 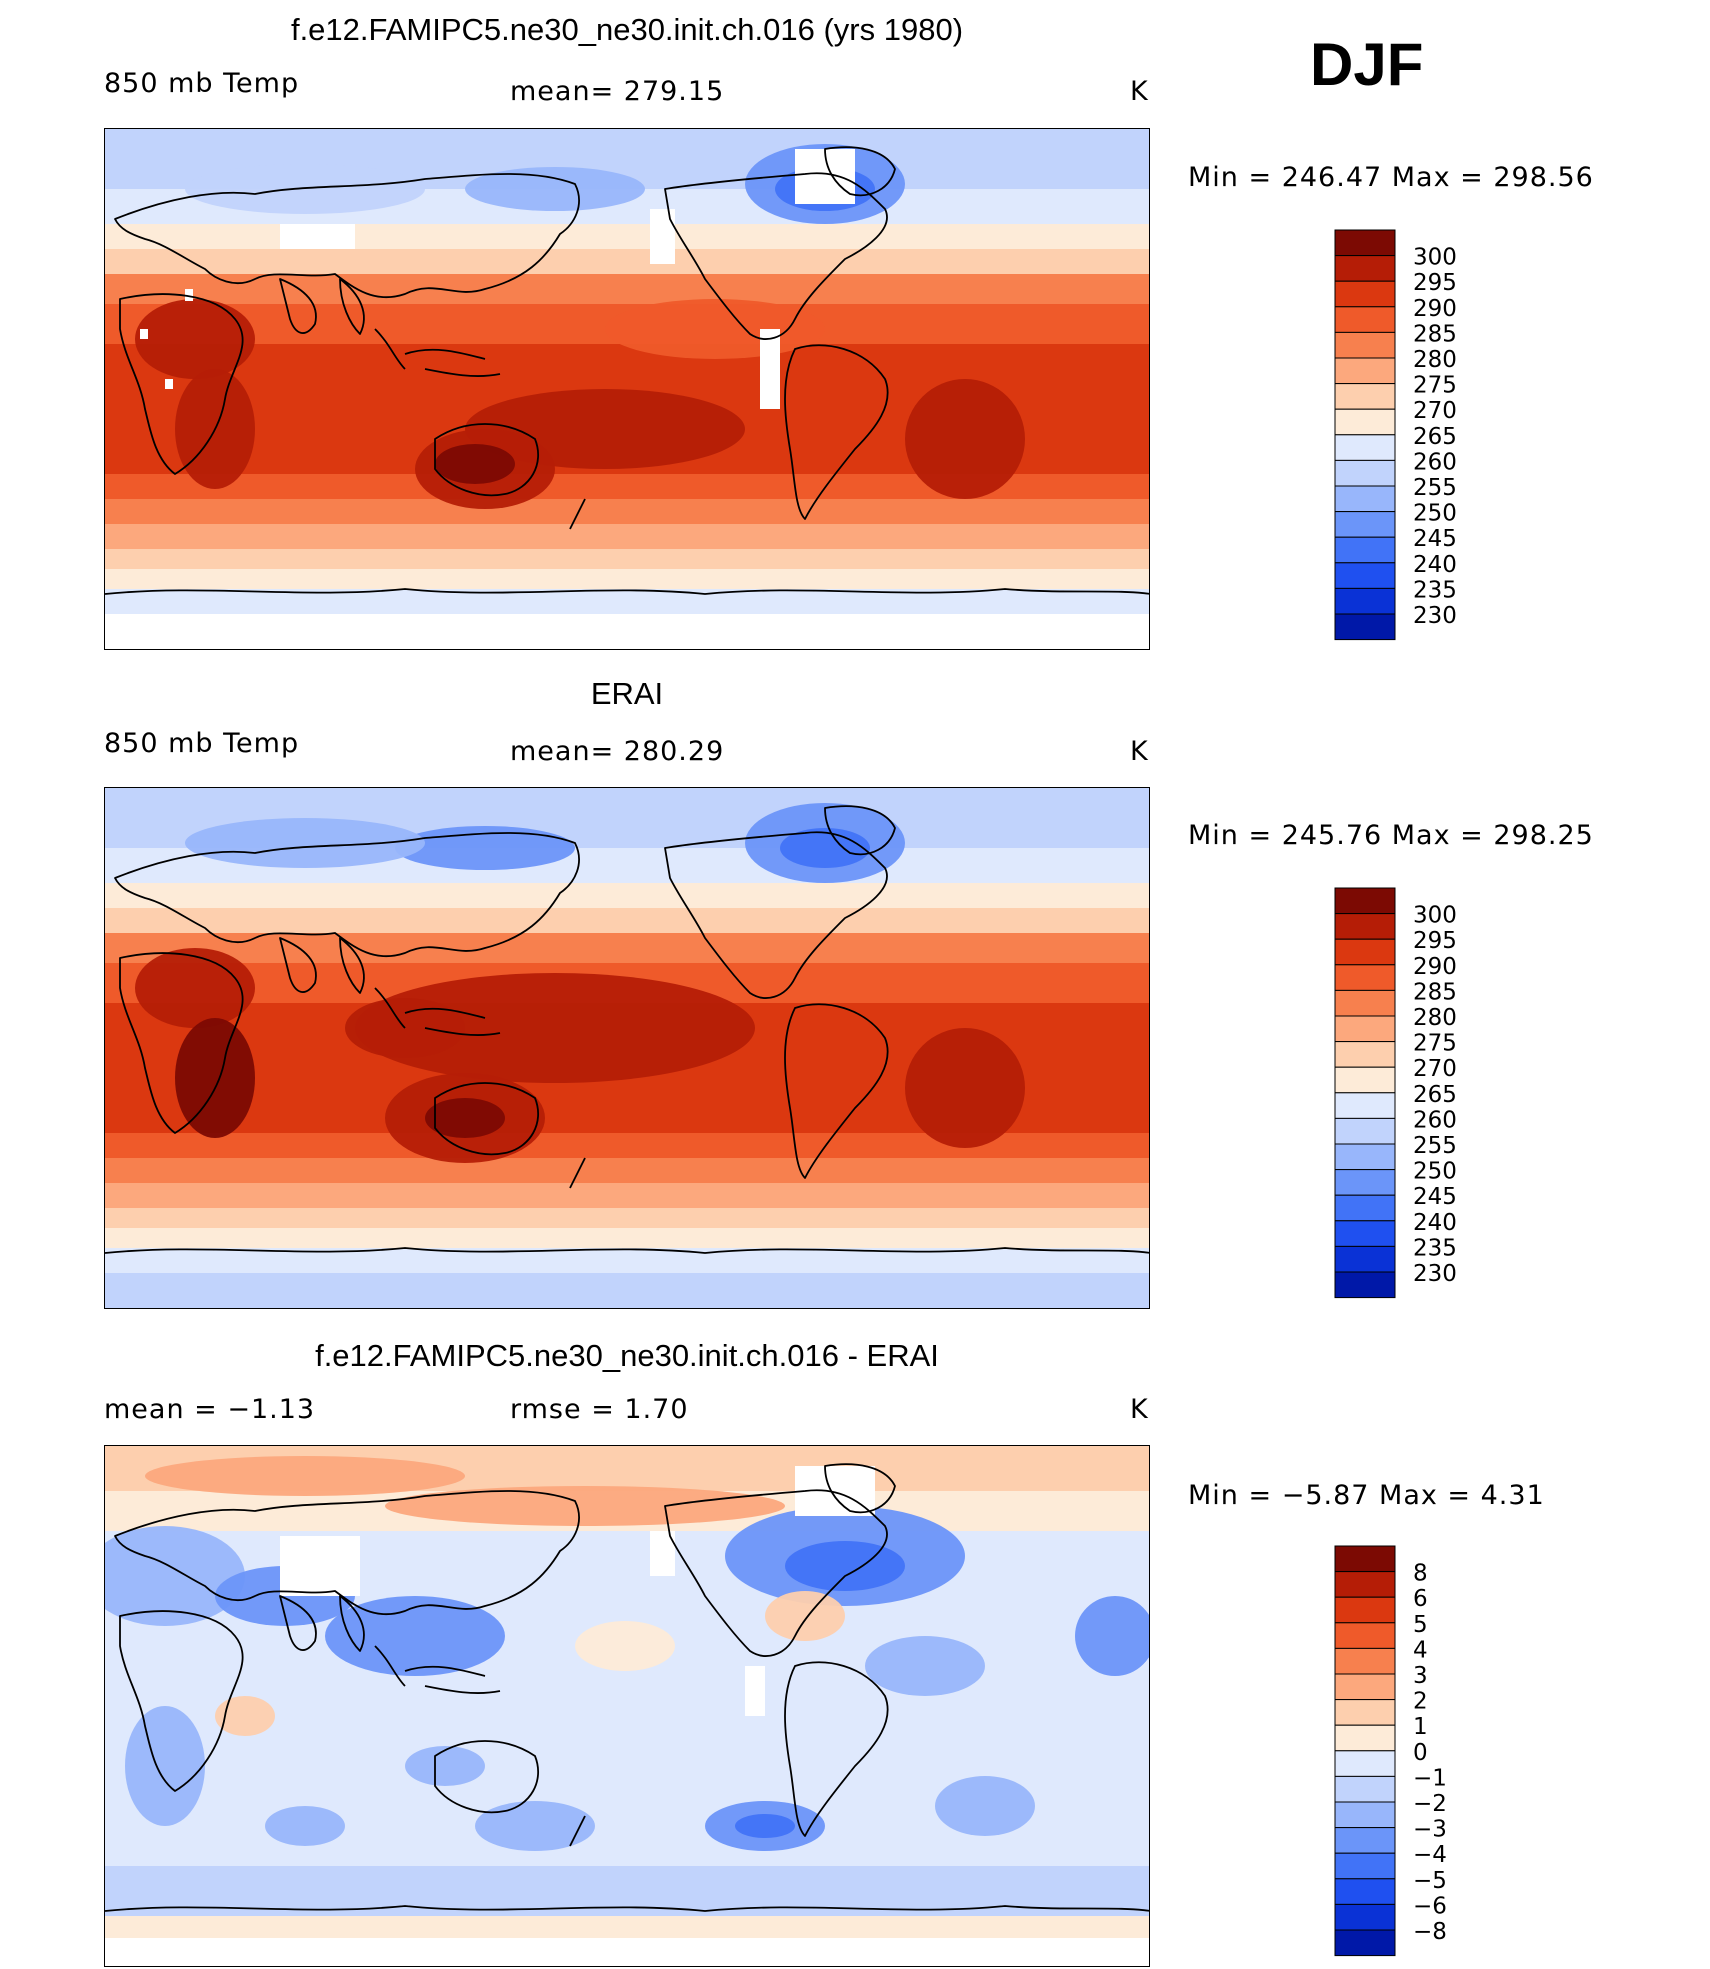 I want to click on panel1-colorbar-tick-label: 250, so click(x=1435, y=514).